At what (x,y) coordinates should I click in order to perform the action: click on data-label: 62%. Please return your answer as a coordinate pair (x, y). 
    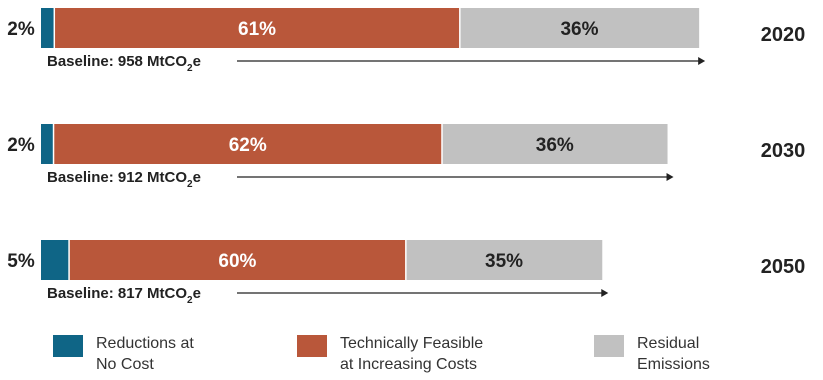
    Looking at the image, I should click on (248, 145).